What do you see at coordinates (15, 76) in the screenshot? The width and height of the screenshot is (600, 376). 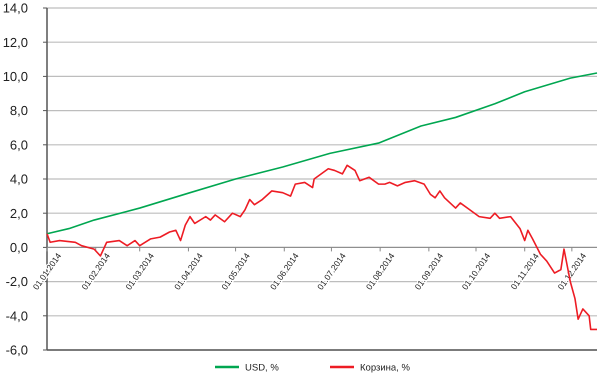 I see `y-tick-label: 10,0` at bounding box center [15, 76].